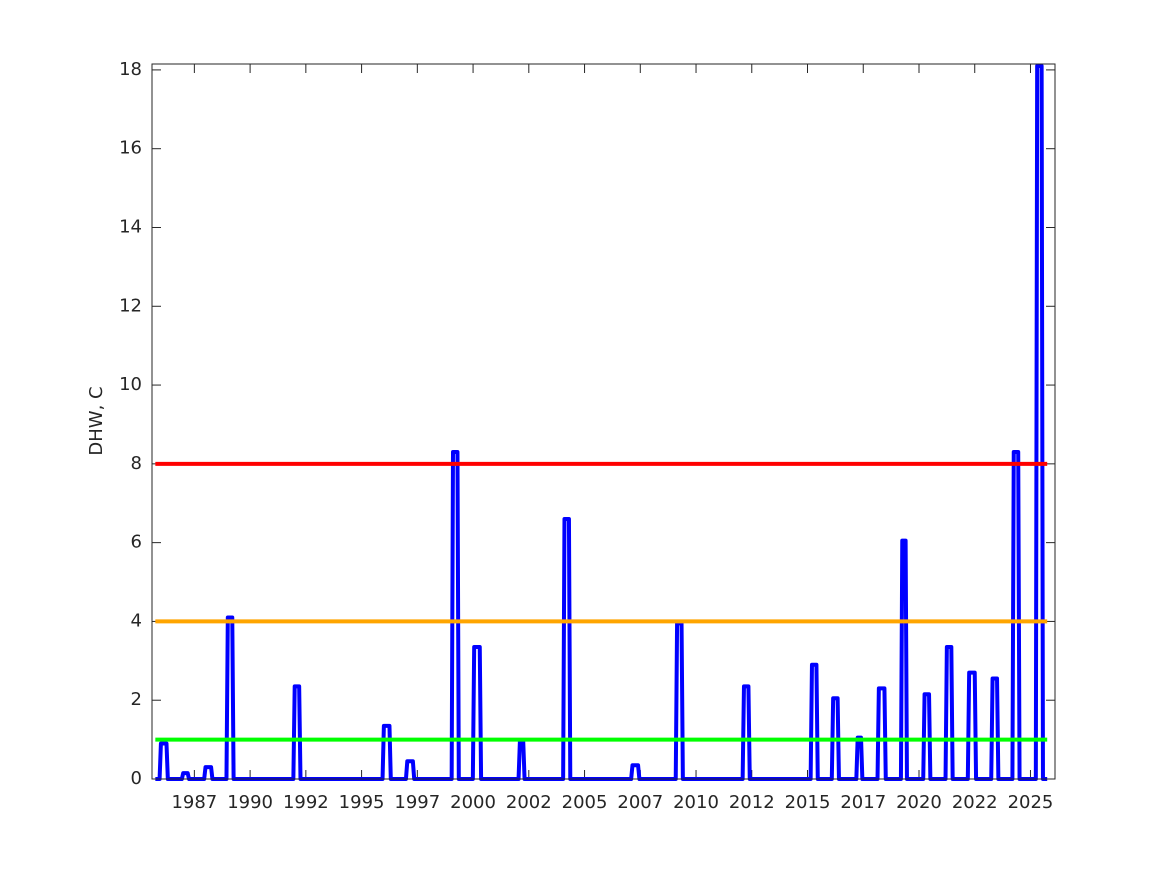 This screenshot has height=875, width=1167. I want to click on x-tick-label: 2017, so click(863, 802).